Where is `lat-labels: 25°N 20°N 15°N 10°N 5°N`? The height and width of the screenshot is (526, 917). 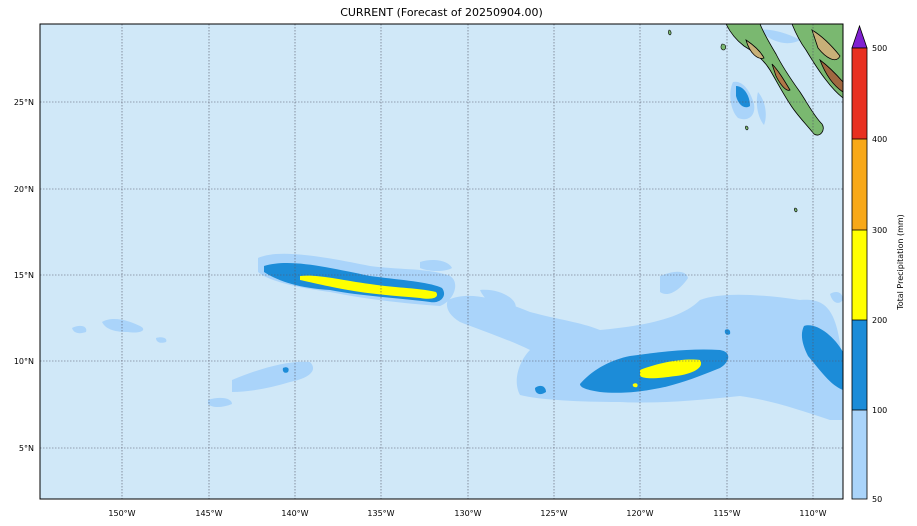
lat-labels: 25°N 20°N 15°N 10°N 5°N is located at coordinates (24, 275).